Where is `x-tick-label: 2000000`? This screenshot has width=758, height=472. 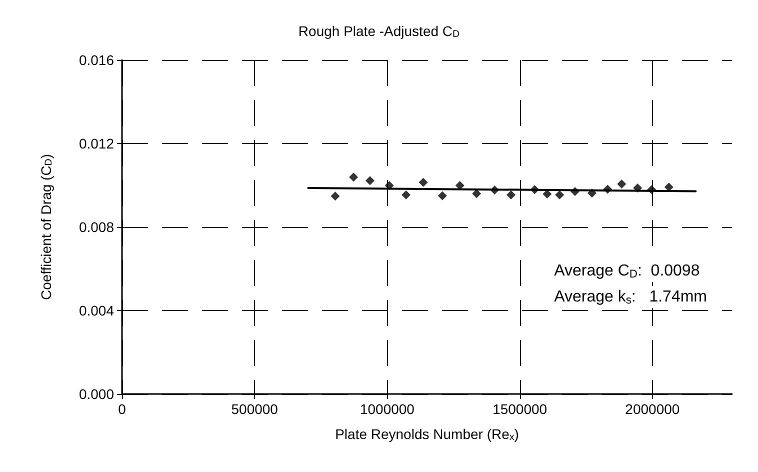
x-tick-label: 2000000 is located at coordinates (652, 409).